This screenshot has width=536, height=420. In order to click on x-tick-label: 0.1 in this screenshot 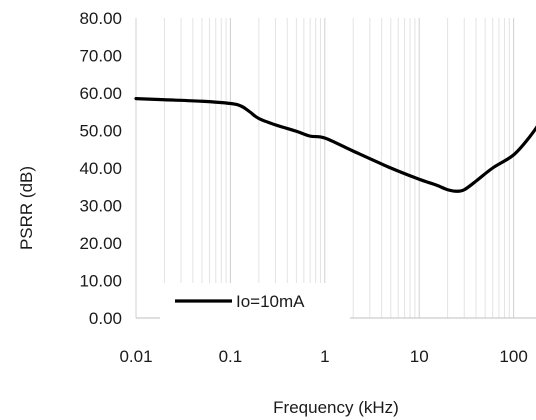, I will do `click(231, 356)`.